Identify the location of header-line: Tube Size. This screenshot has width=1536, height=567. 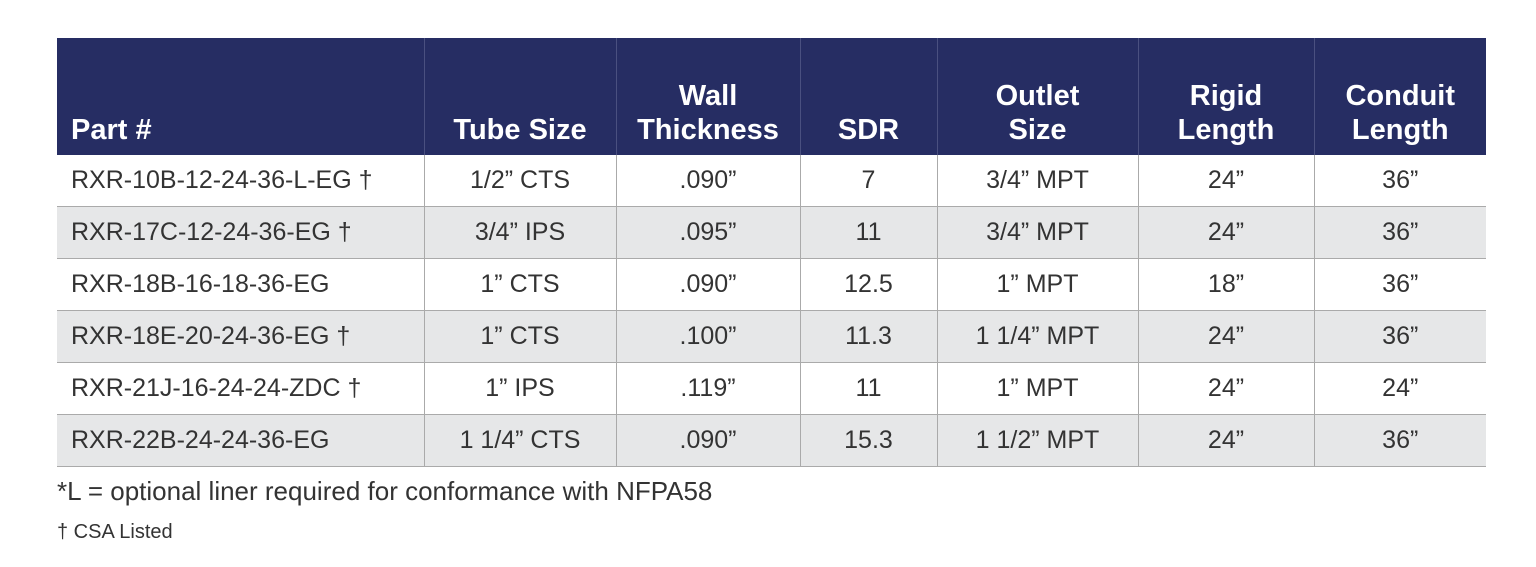
(520, 130).